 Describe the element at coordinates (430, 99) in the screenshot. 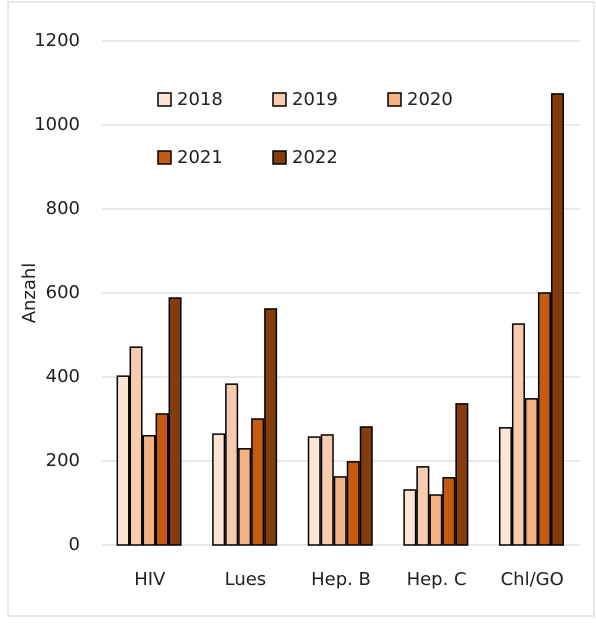

I see `legend-label: 2020` at that location.